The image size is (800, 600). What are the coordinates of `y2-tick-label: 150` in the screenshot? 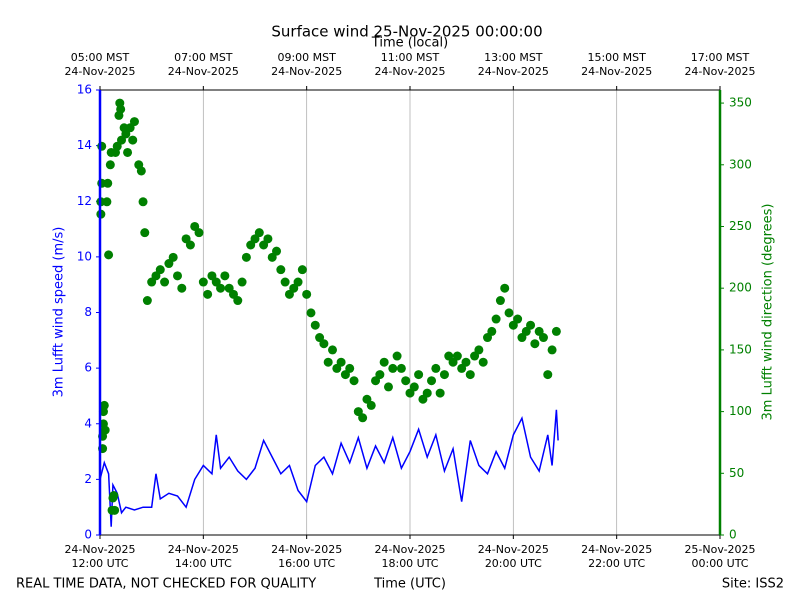 It's located at (740, 349).